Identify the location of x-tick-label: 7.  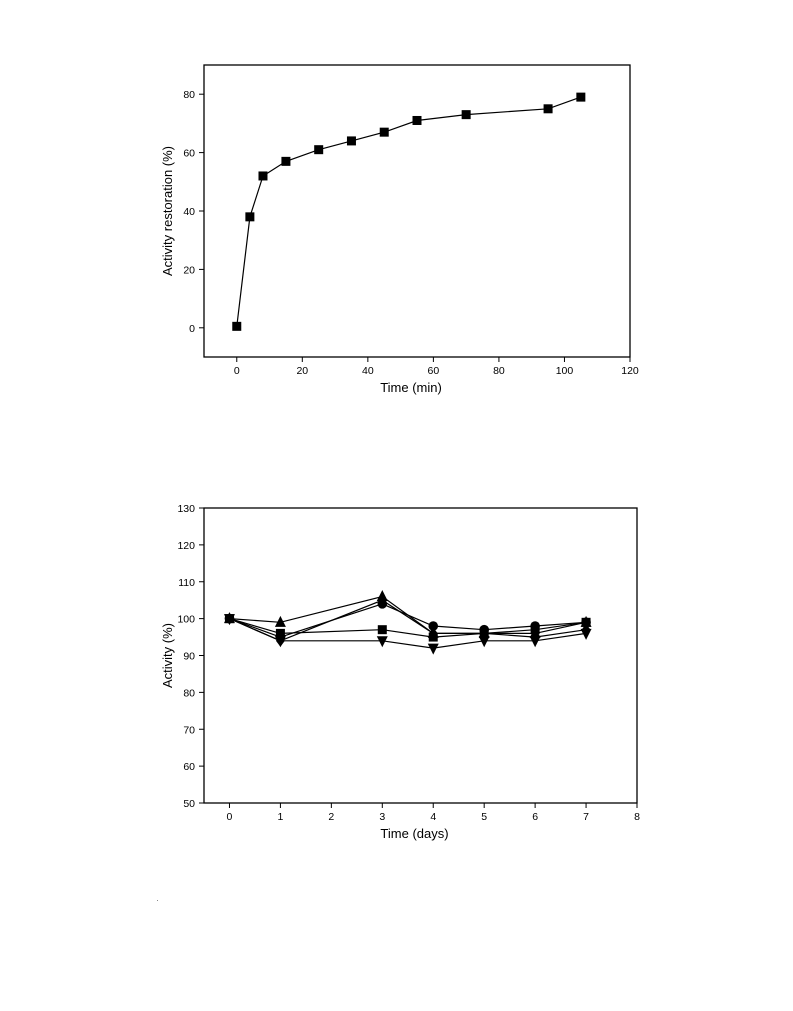
(586, 817).